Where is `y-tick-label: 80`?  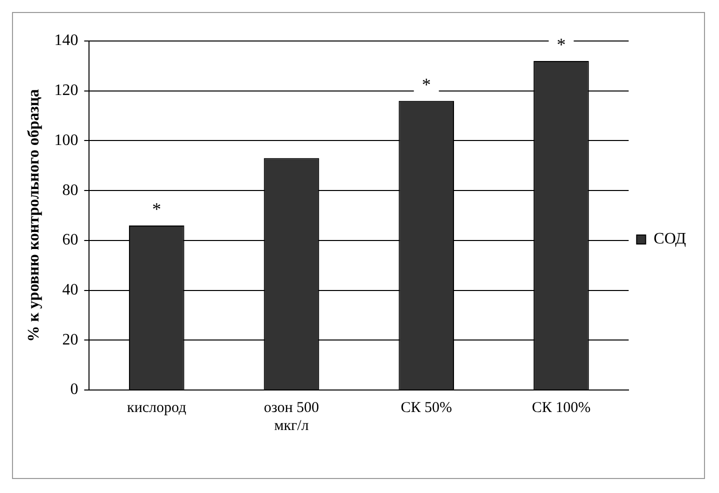
y-tick-label: 80 is located at coordinates (70, 190).